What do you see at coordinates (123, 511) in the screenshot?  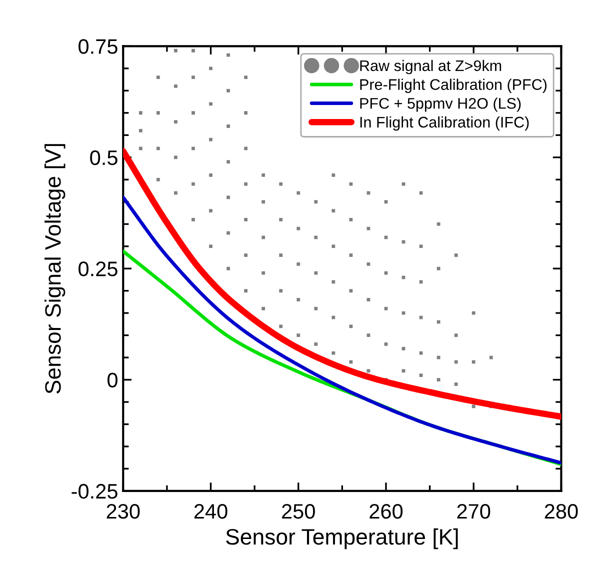 I see `x-tick-label: 230` at bounding box center [123, 511].